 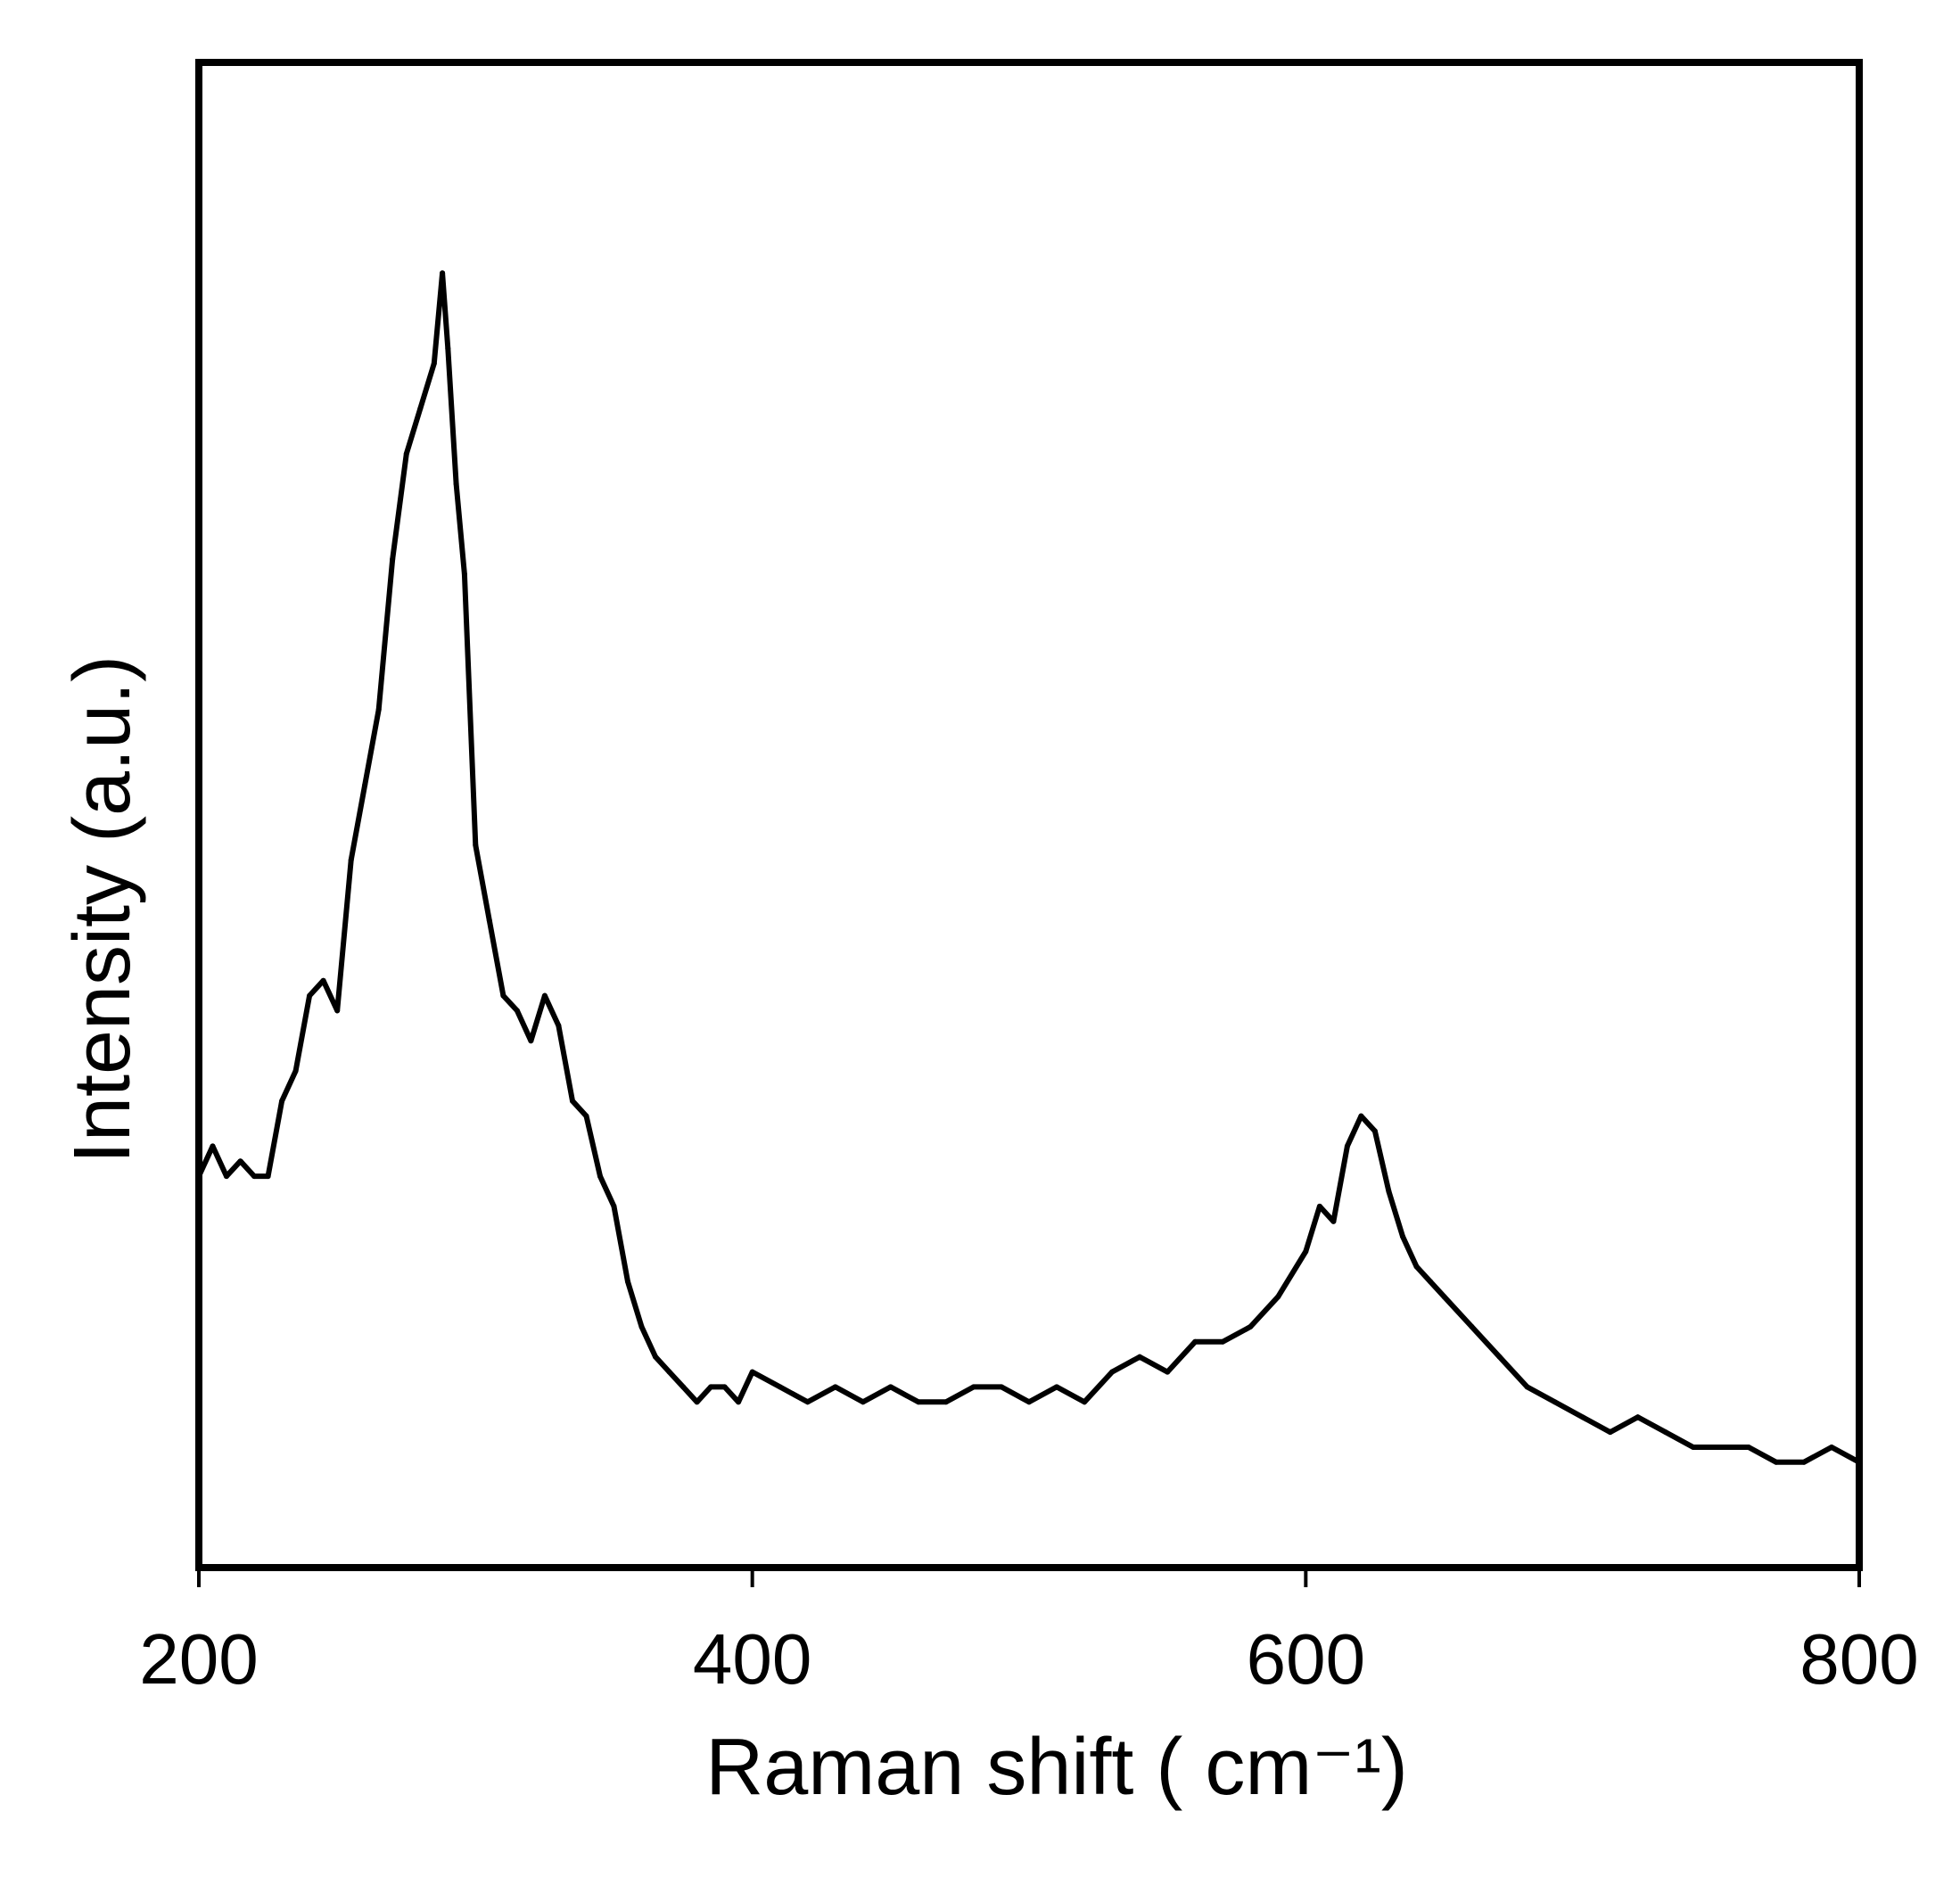 I want to click on x-tick-label: 800, so click(x=1859, y=1659).